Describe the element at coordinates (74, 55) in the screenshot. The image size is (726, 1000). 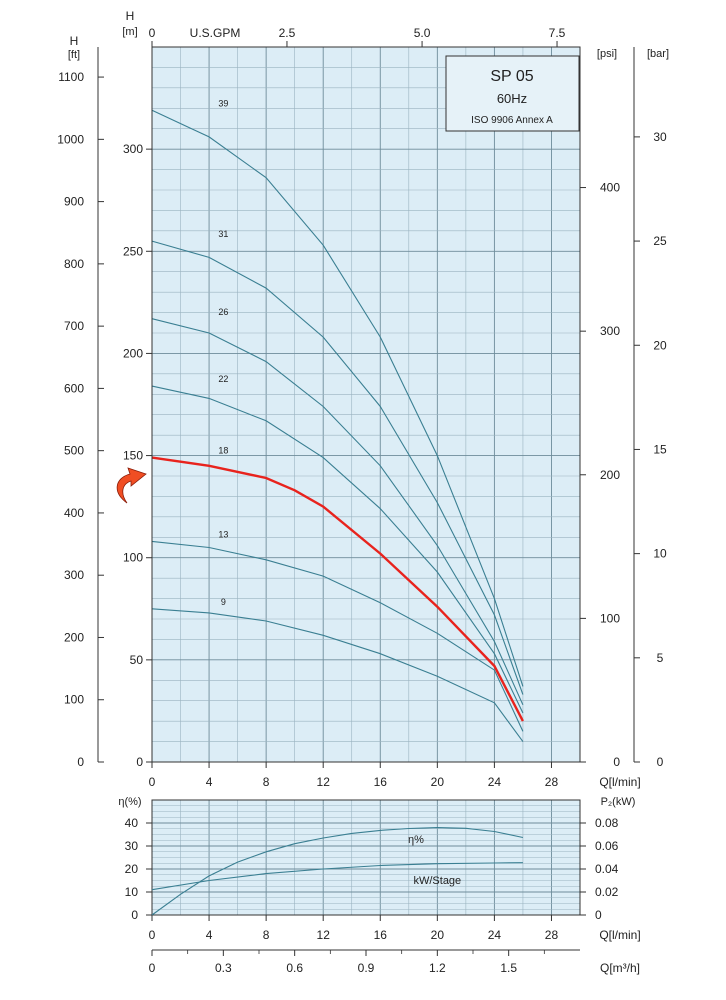
I see `ft-axis-unit: [ft]` at that location.